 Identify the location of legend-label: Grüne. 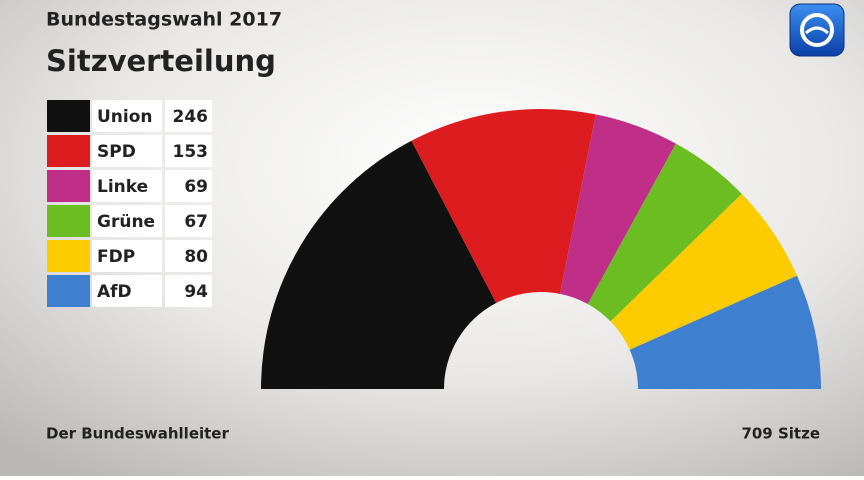
(126, 222).